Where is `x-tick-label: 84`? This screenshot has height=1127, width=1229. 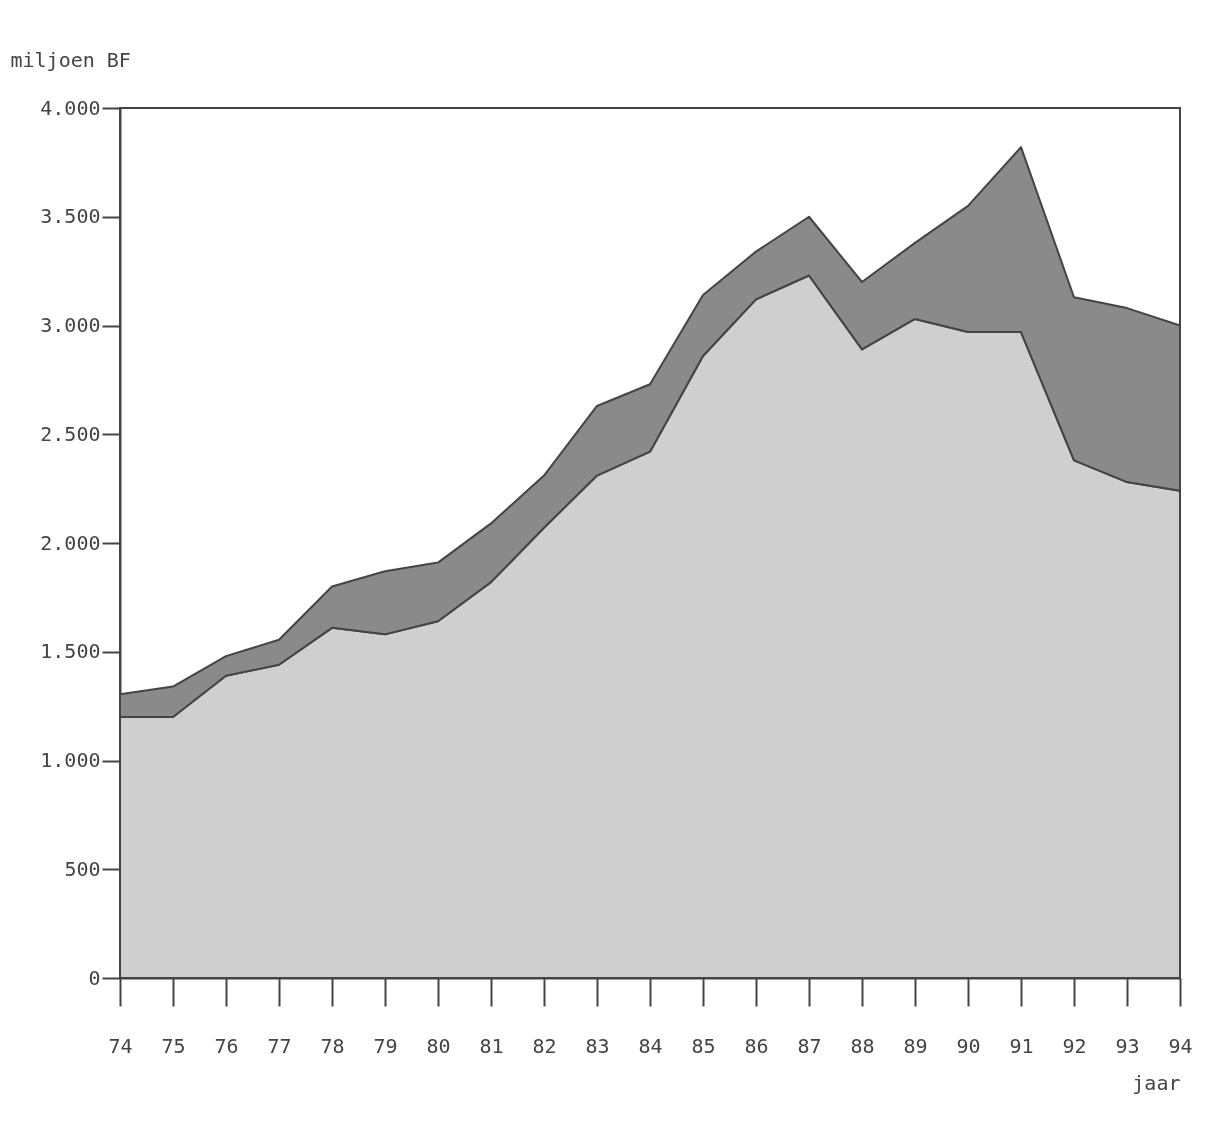 x-tick-label: 84 is located at coordinates (650, 1045).